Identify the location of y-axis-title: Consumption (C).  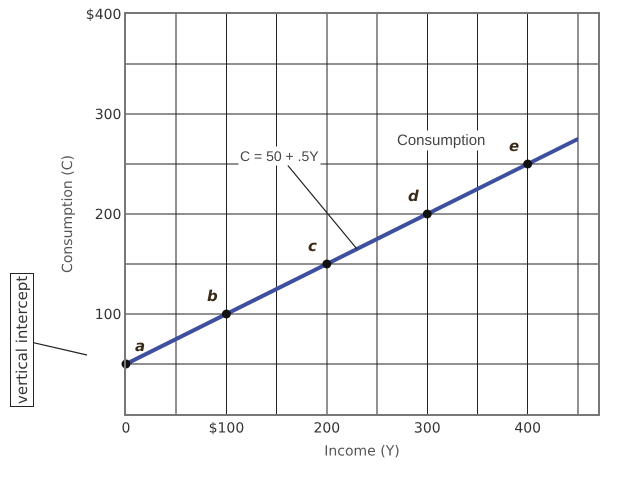
(68, 214).